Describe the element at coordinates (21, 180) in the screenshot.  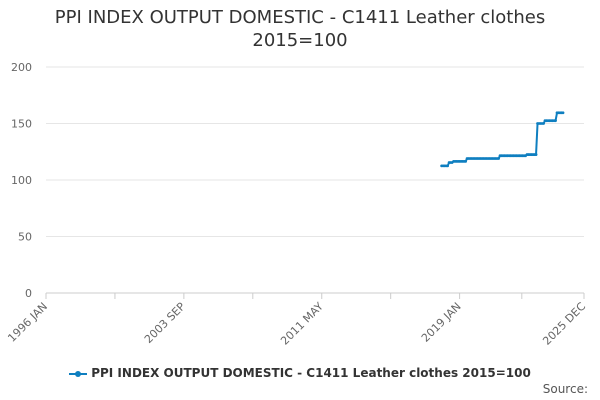
I see `y-tick-label: 100` at that location.